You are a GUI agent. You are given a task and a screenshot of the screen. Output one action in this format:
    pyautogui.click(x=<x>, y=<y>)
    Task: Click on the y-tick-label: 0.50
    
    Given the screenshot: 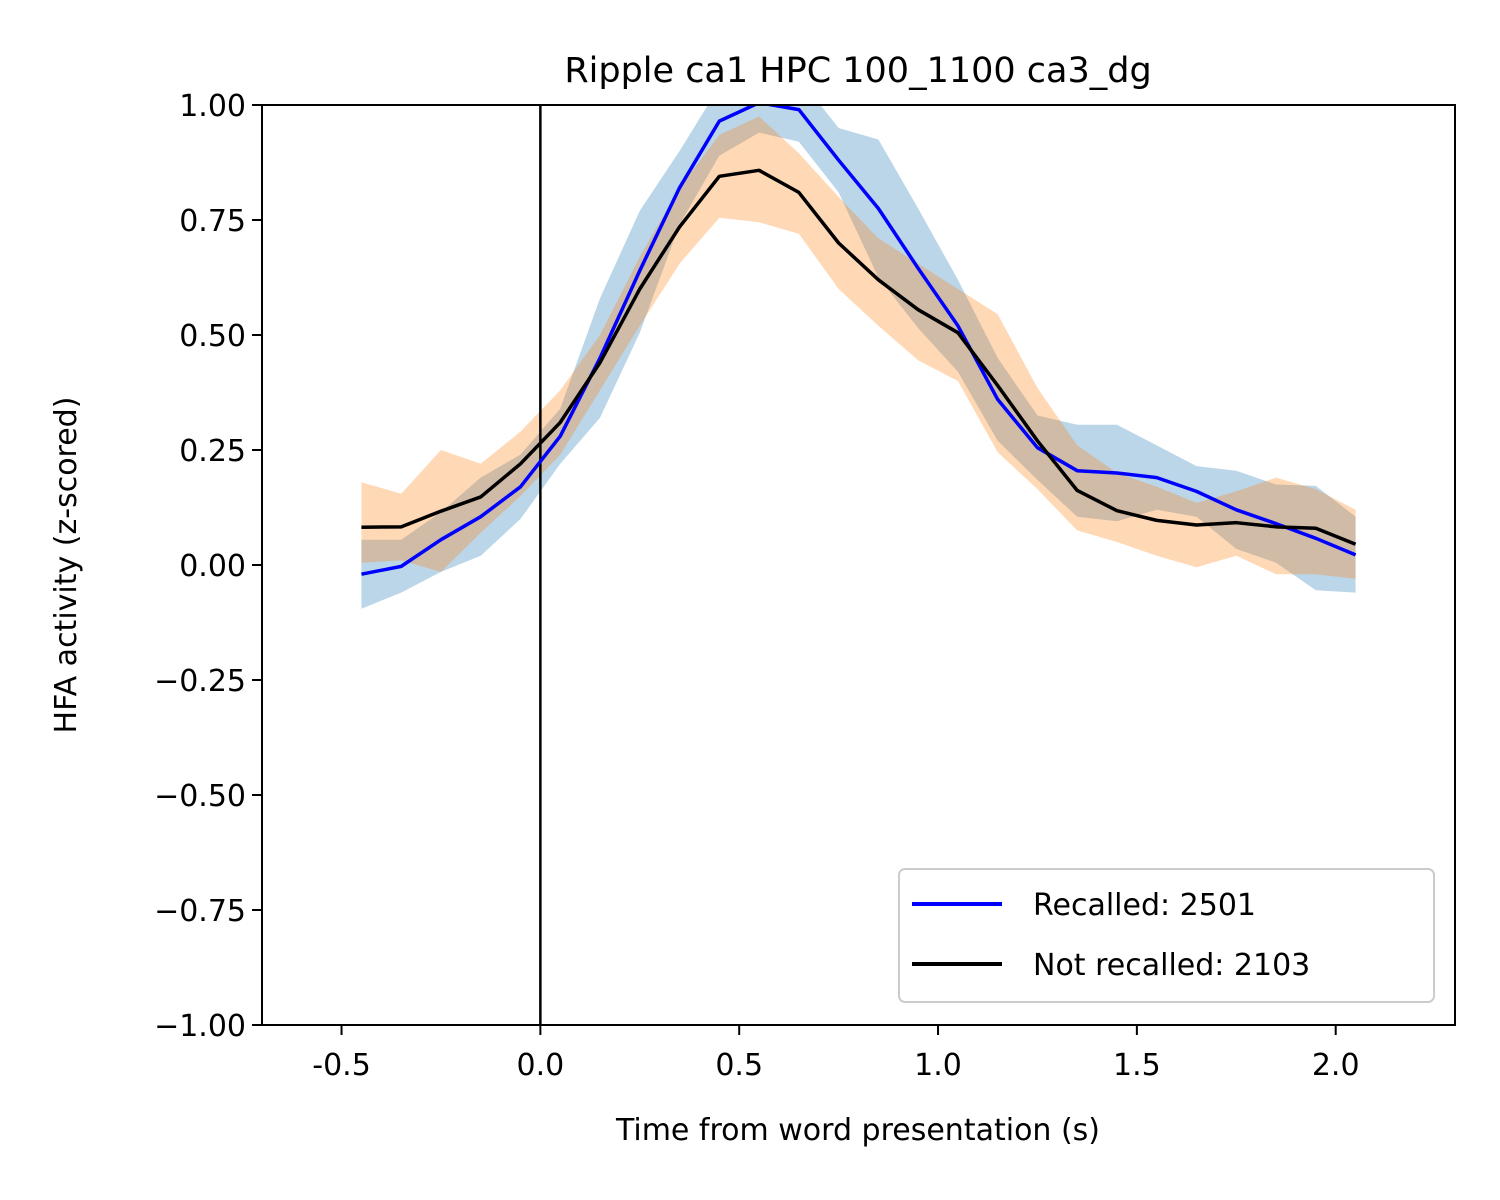 What is the action you would take?
    pyautogui.click(x=212, y=336)
    